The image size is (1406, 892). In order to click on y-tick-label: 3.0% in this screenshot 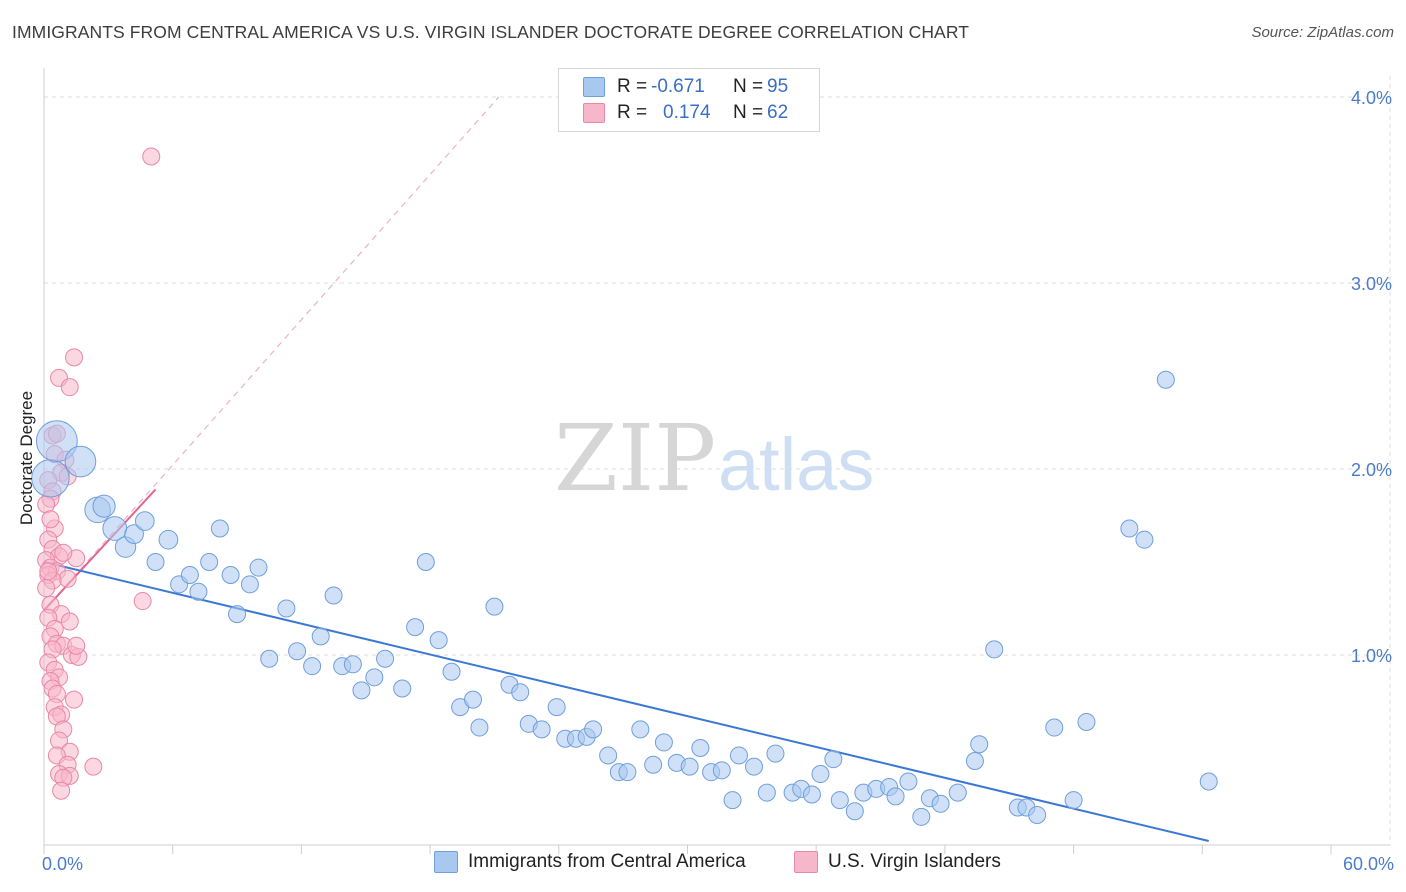, I will do `click(1371, 284)`.